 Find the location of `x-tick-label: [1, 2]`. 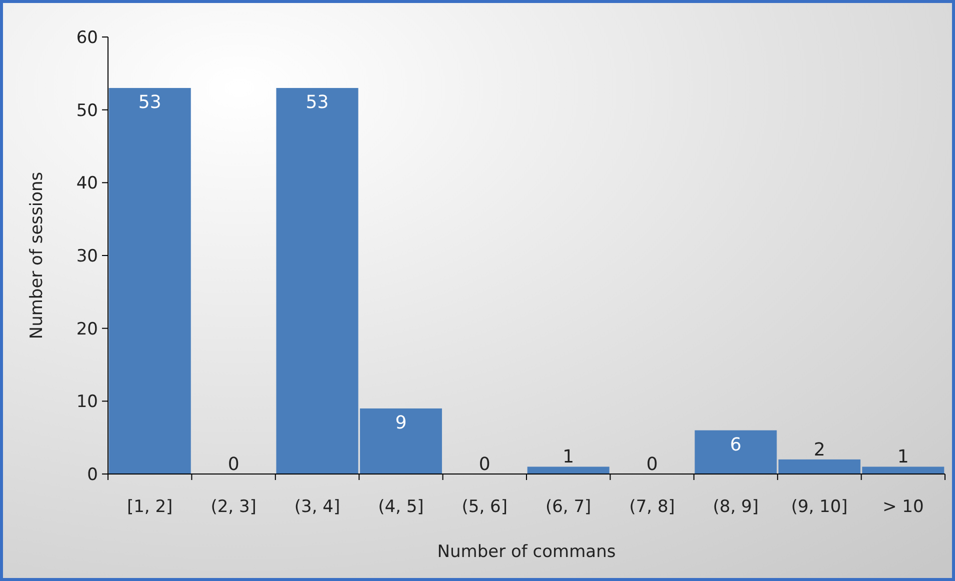

x-tick-label: [1, 2] is located at coordinates (149, 507).